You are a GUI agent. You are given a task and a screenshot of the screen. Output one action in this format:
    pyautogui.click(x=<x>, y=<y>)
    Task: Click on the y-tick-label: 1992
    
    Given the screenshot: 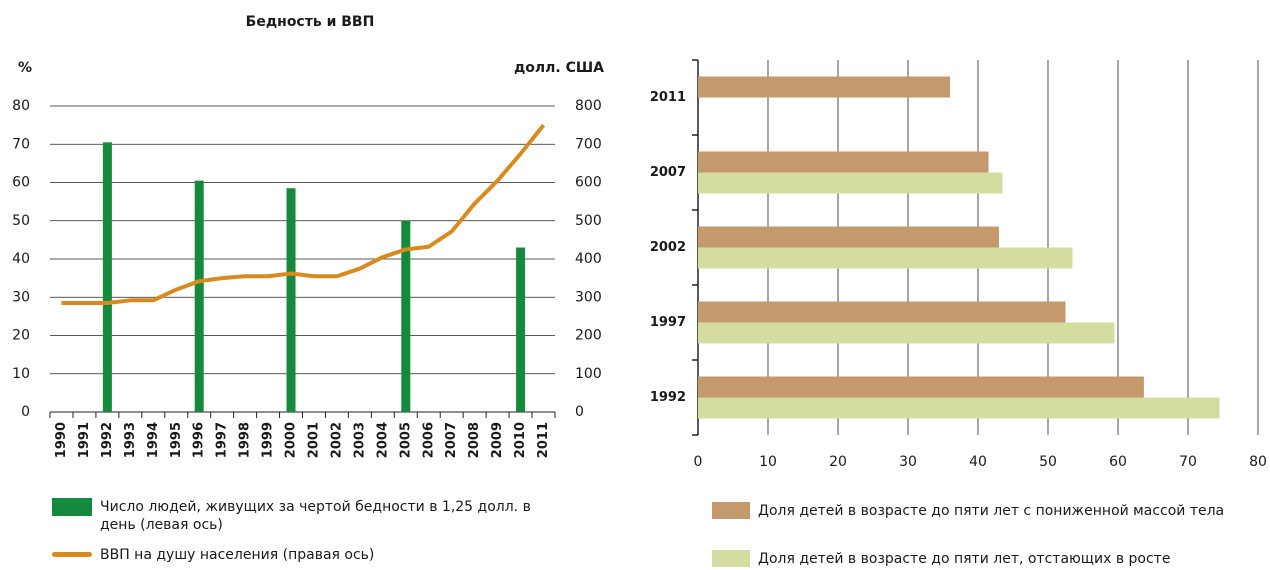 What is the action you would take?
    pyautogui.click(x=668, y=397)
    